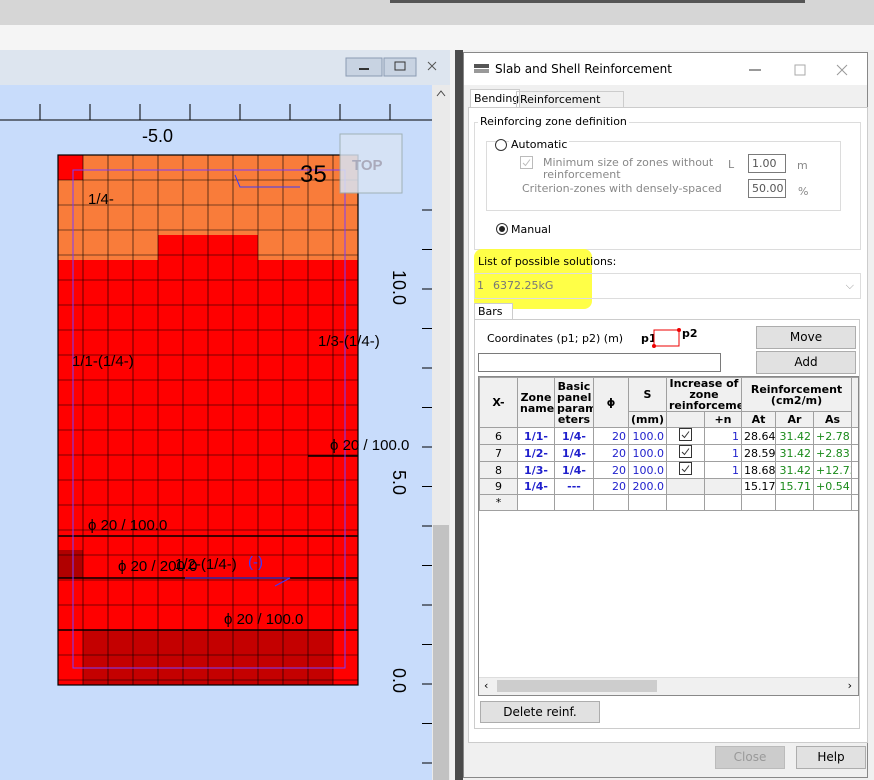  What do you see at coordinates (750, 757) in the screenshot?
I see `close-button: Close` at bounding box center [750, 757].